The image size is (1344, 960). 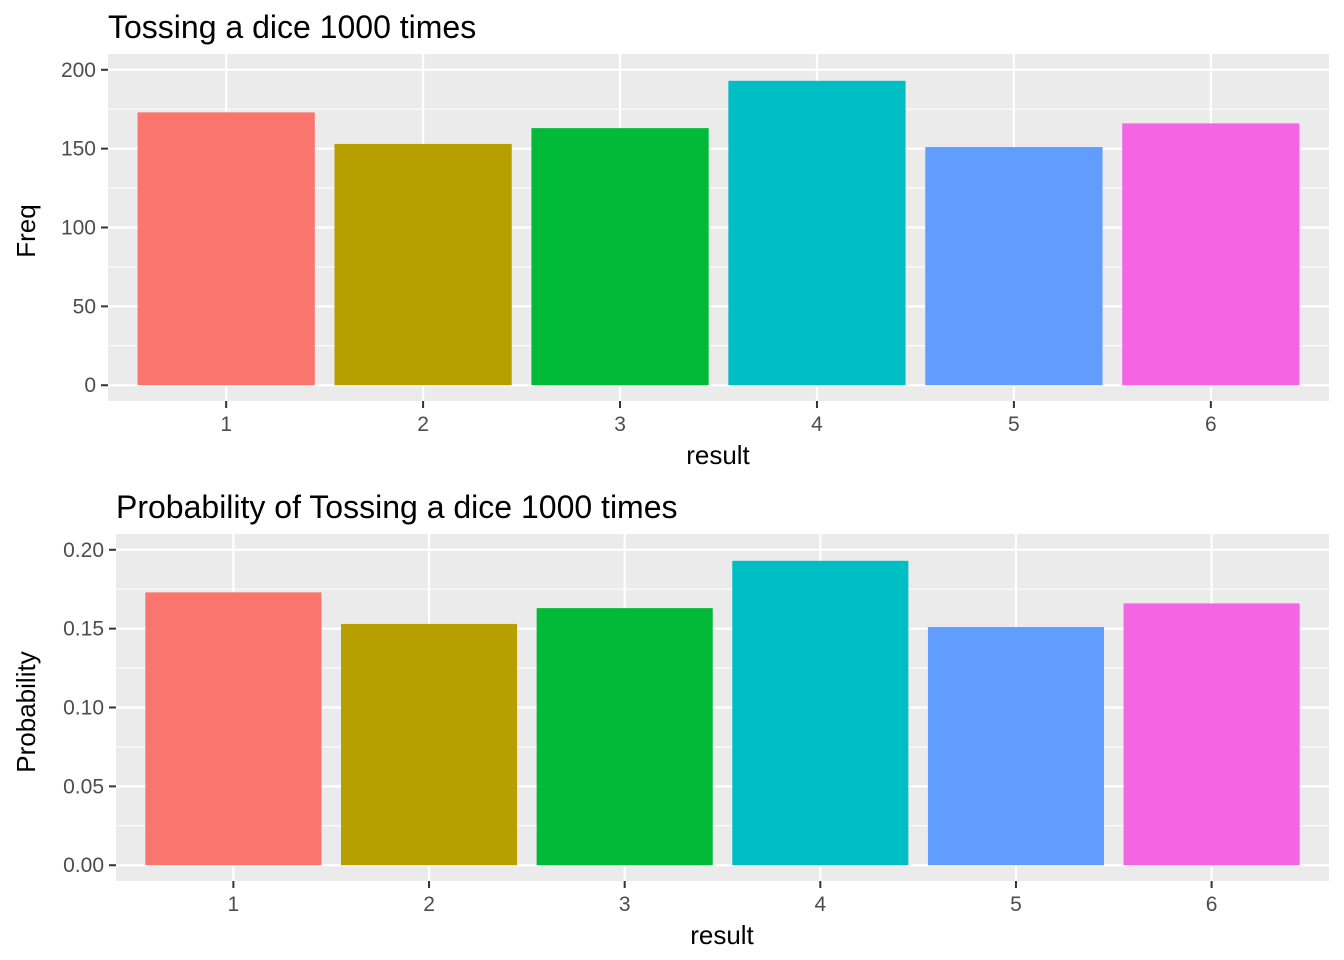 What do you see at coordinates (78, 149) in the screenshot?
I see `y-tick-label: 150` at bounding box center [78, 149].